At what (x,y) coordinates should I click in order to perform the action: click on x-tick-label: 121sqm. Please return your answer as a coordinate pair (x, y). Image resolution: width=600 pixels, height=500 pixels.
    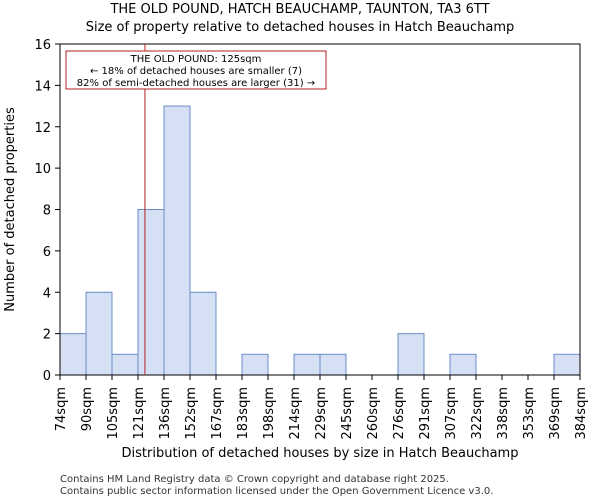
    Looking at the image, I should click on (139, 413).